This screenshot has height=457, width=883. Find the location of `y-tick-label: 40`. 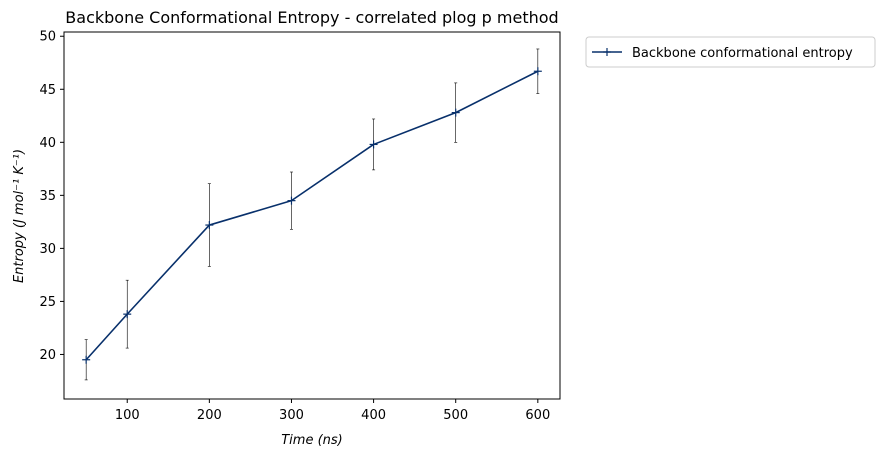

y-tick-label: 40 is located at coordinates (47, 143).